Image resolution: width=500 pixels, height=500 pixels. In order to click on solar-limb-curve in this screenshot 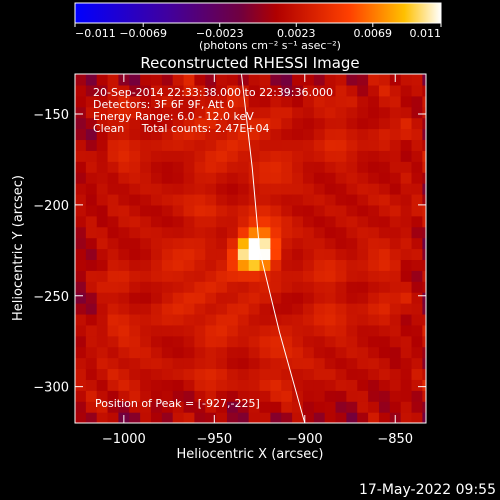, I will do `click(273, 248)`.